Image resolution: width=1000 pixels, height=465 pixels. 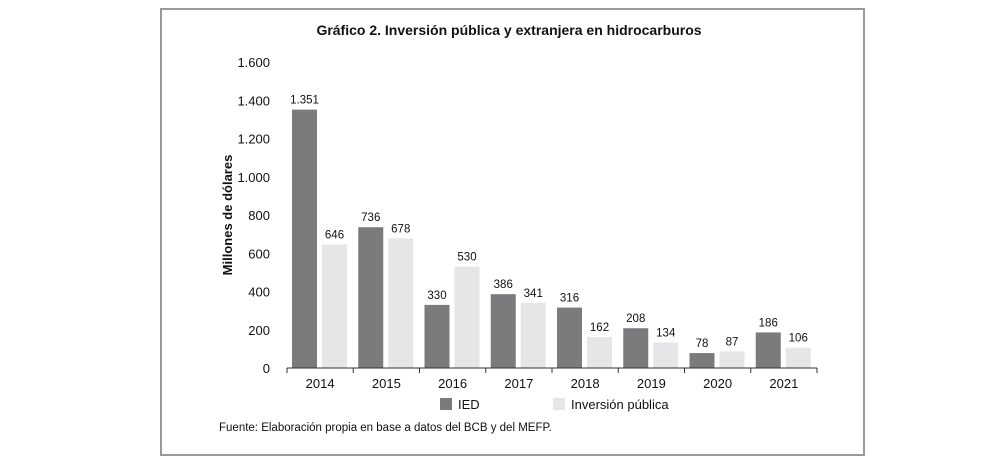 I want to click on x-tick-label: 2016, so click(x=452, y=383).